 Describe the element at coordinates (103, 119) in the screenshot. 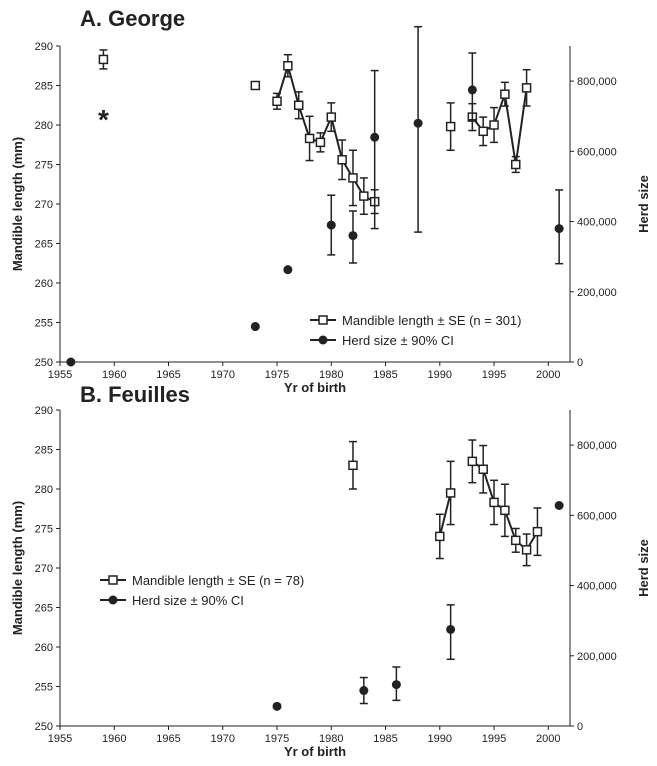

I see `annotation-asterisk: *` at that location.